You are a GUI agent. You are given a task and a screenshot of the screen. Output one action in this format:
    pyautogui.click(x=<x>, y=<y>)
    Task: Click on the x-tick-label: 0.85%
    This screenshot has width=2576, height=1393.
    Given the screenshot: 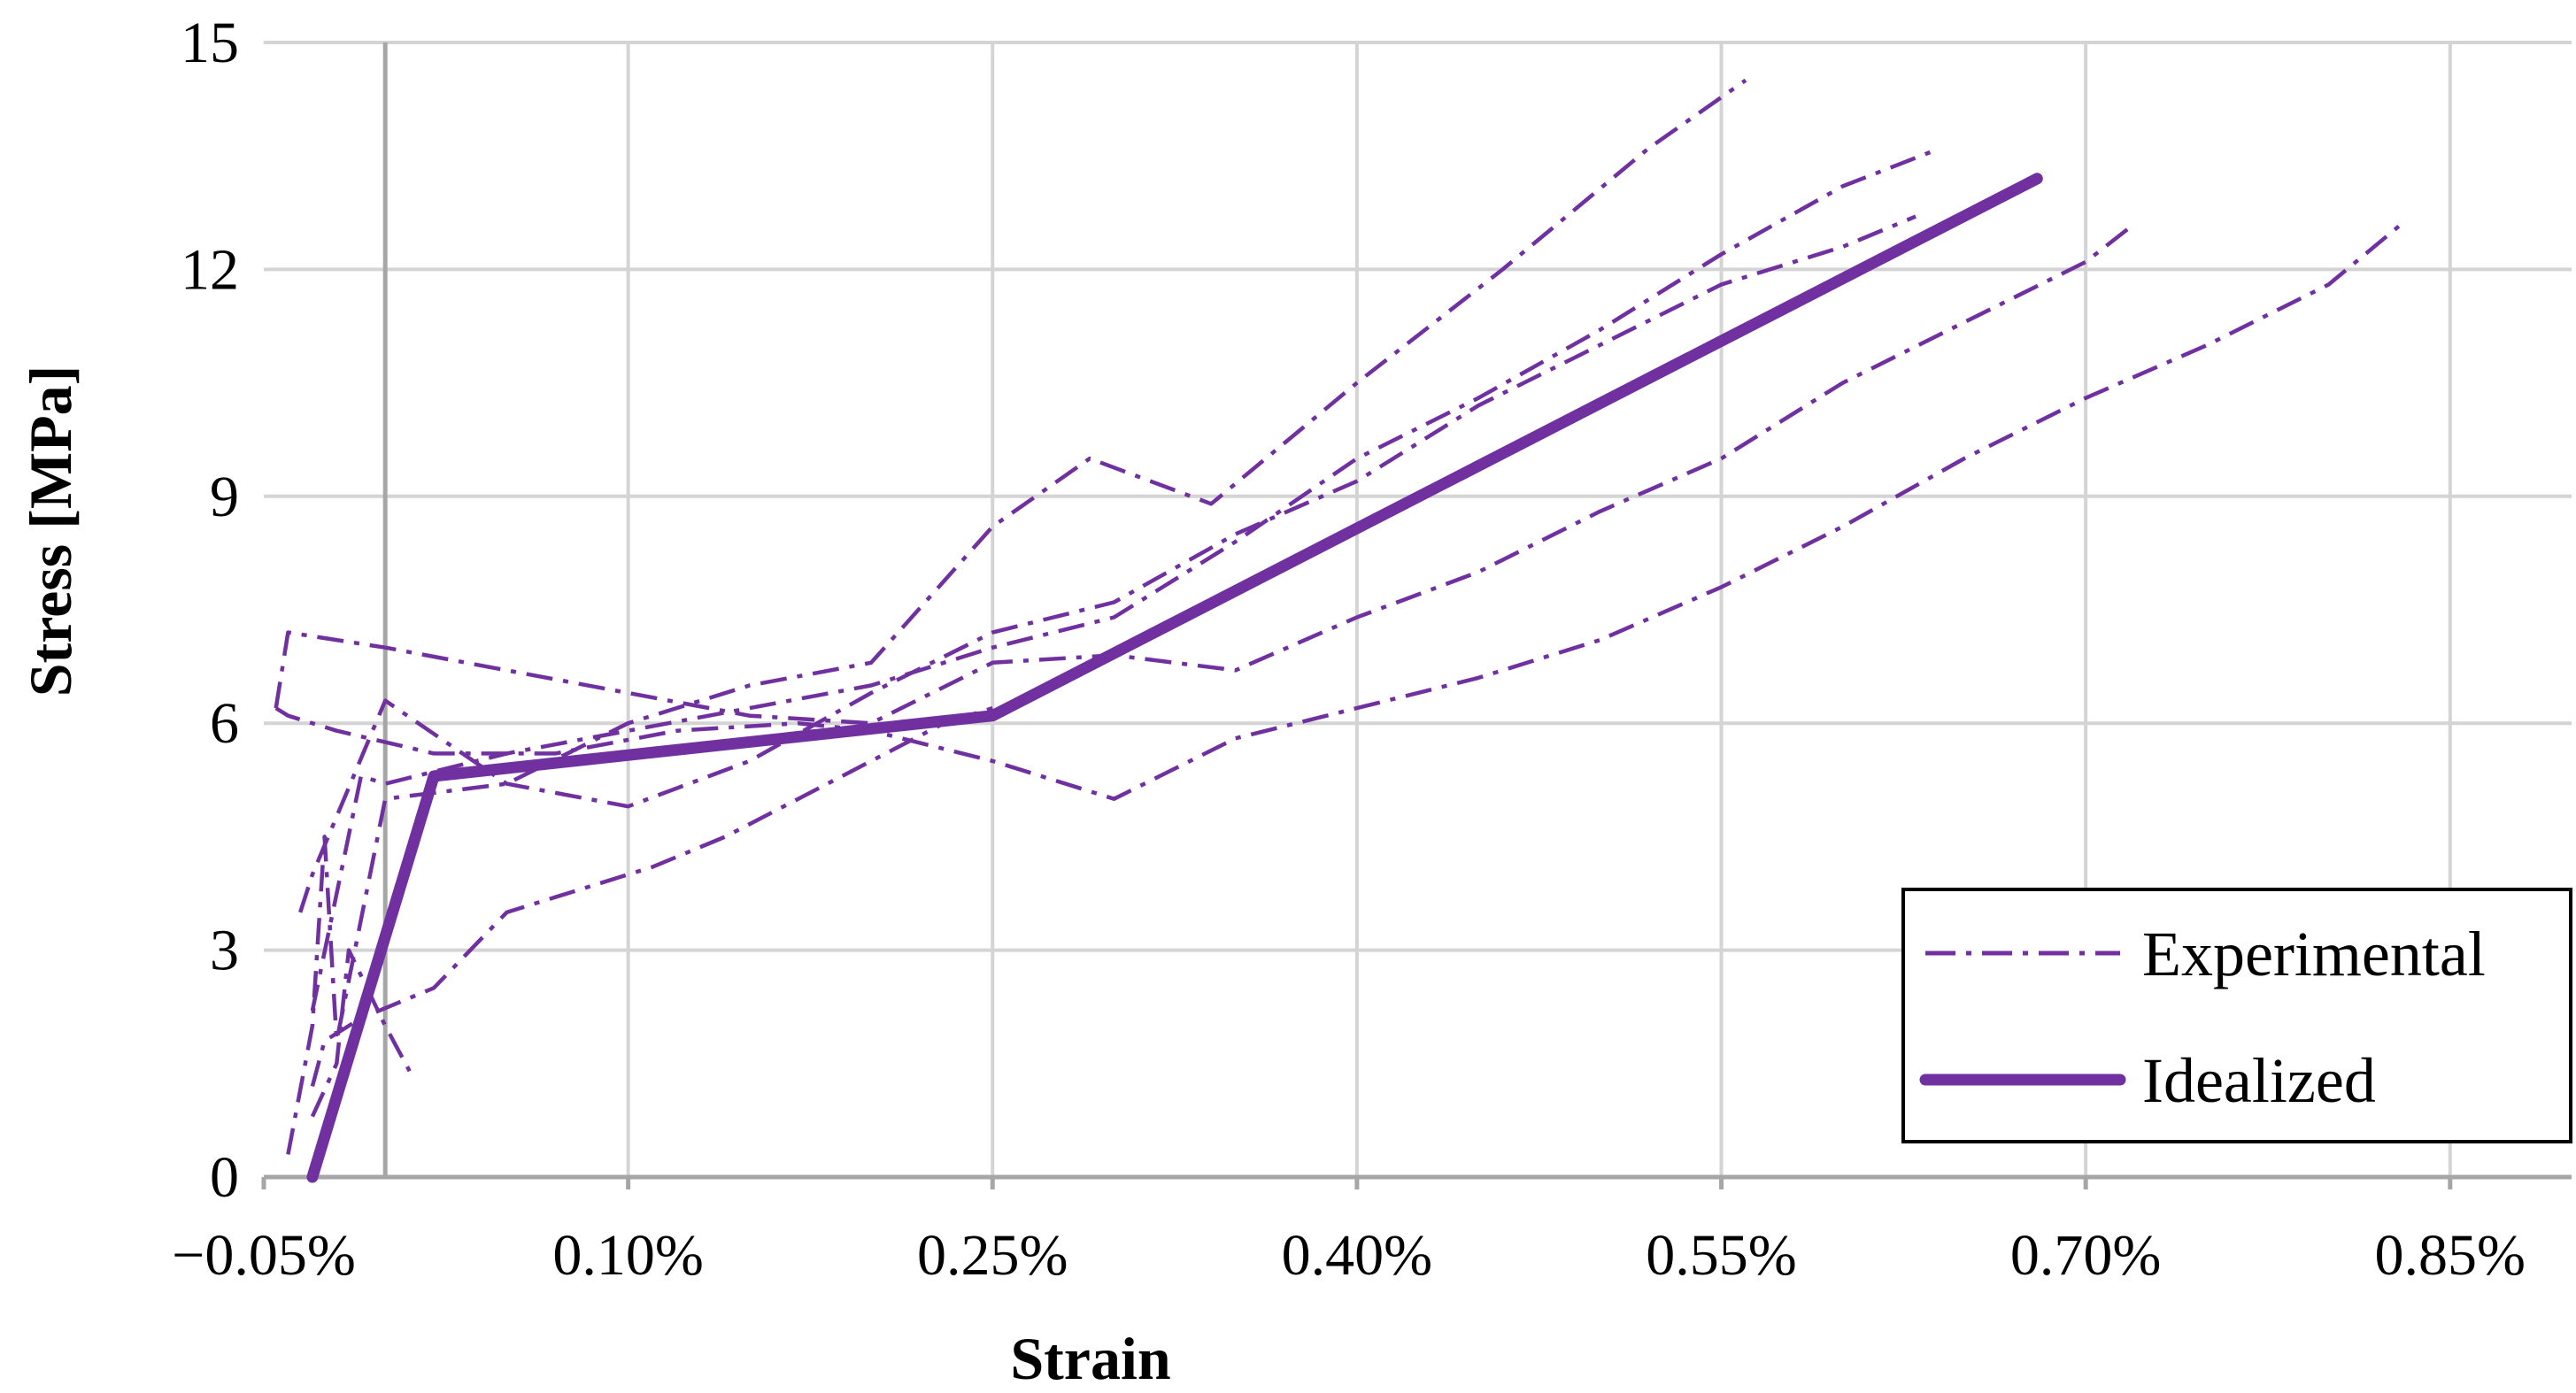 What is the action you would take?
    pyautogui.click(x=2450, y=1255)
    